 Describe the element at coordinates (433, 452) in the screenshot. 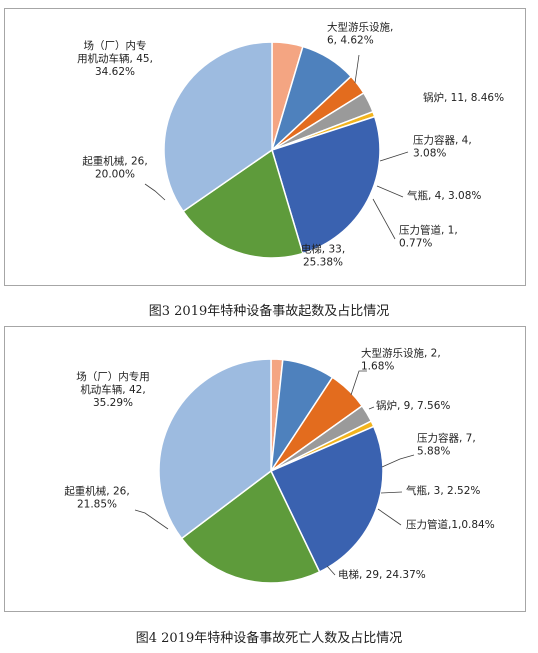

I see `data-label-line: 5.88%` at that location.